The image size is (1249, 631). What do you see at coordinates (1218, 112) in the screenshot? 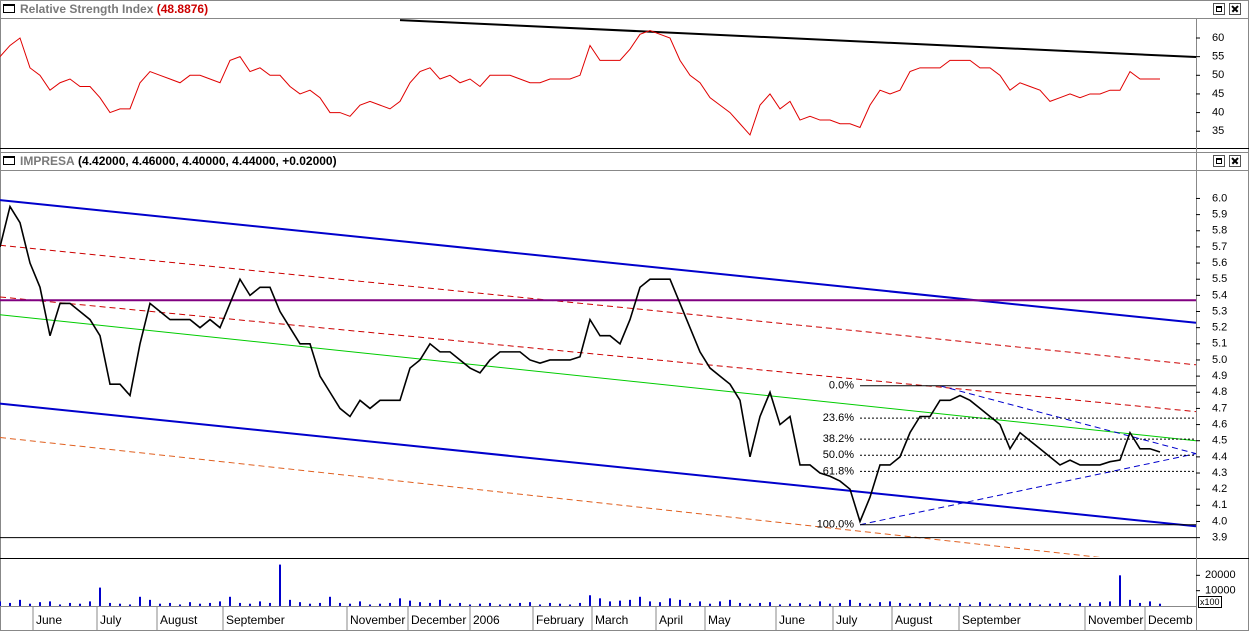
I see `y-tick-label: 40` at bounding box center [1218, 112].